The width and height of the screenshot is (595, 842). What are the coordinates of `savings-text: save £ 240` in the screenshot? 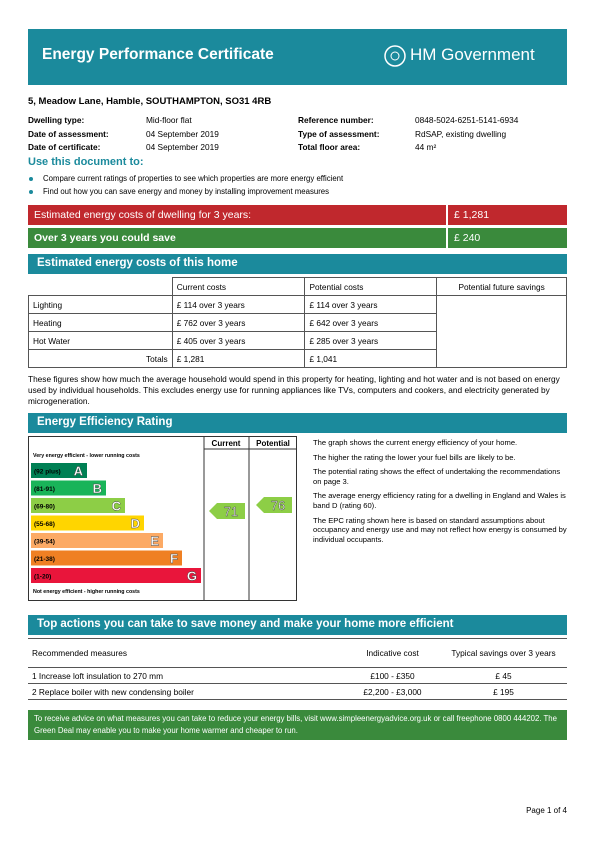 It's located at (502, 342).